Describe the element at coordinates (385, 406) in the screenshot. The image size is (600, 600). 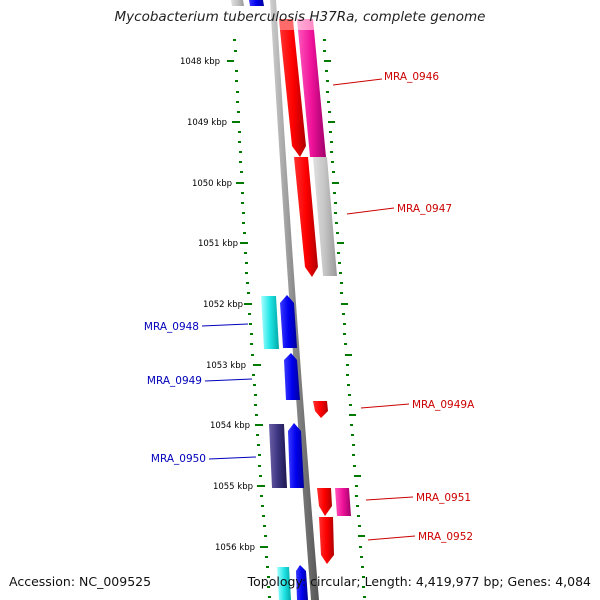
I see `leader-mra-0949a` at that location.